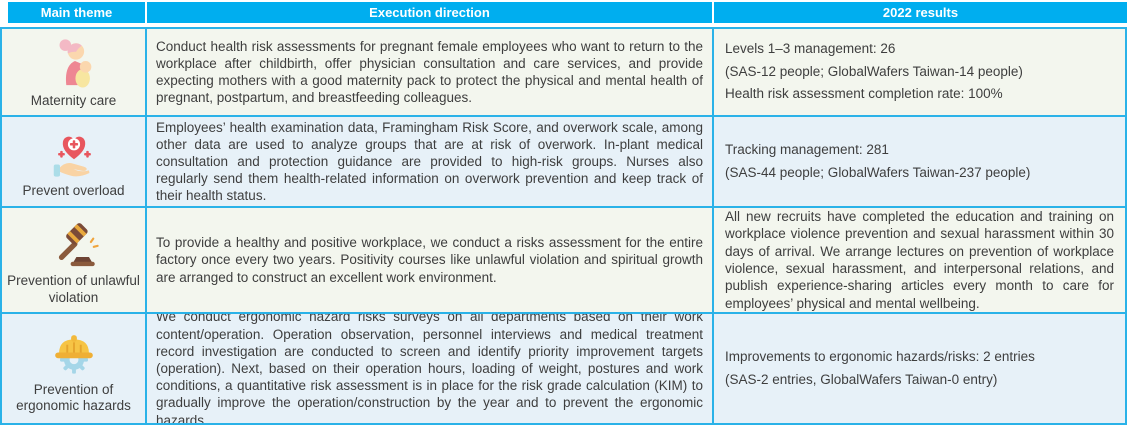  I want to click on header-cell-main-theme: Main theme, so click(76, 12).